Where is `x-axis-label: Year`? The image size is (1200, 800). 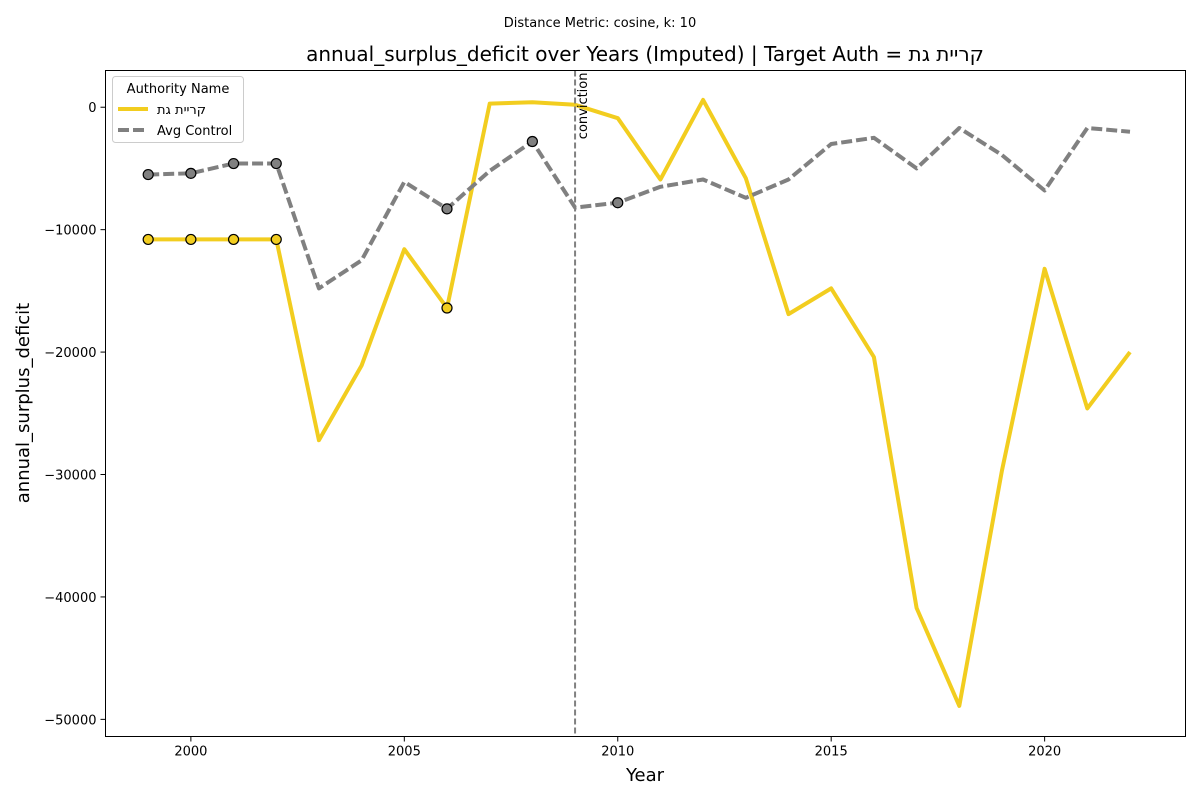
x-axis-label: Year is located at coordinates (645, 775).